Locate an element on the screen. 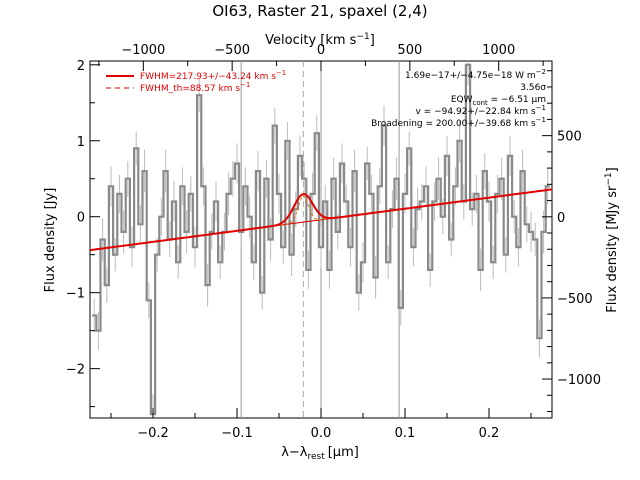  legend-fwhm-th: FWHM_th=88.57 km s−1 is located at coordinates (195, 87).